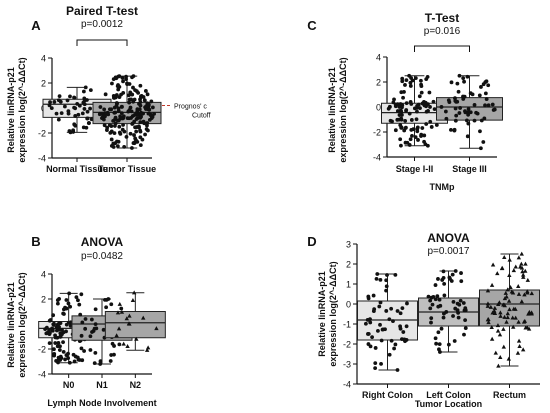 This screenshot has height=413, width=550. I want to click on y-axis-label: Relative linRNA-p21, so click(322, 314).